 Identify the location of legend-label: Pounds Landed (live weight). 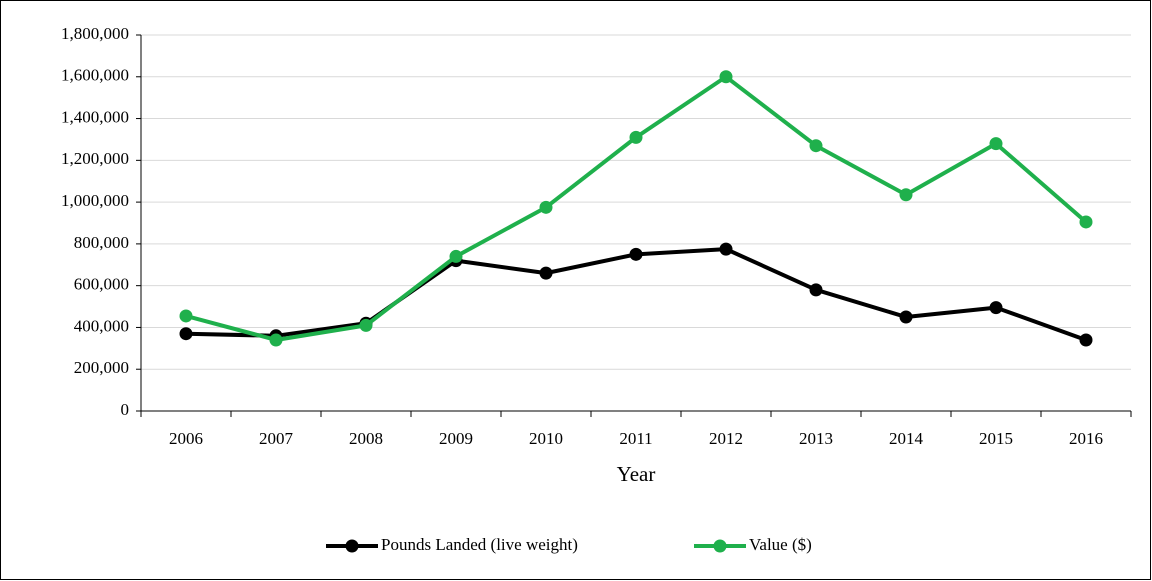
(479, 544).